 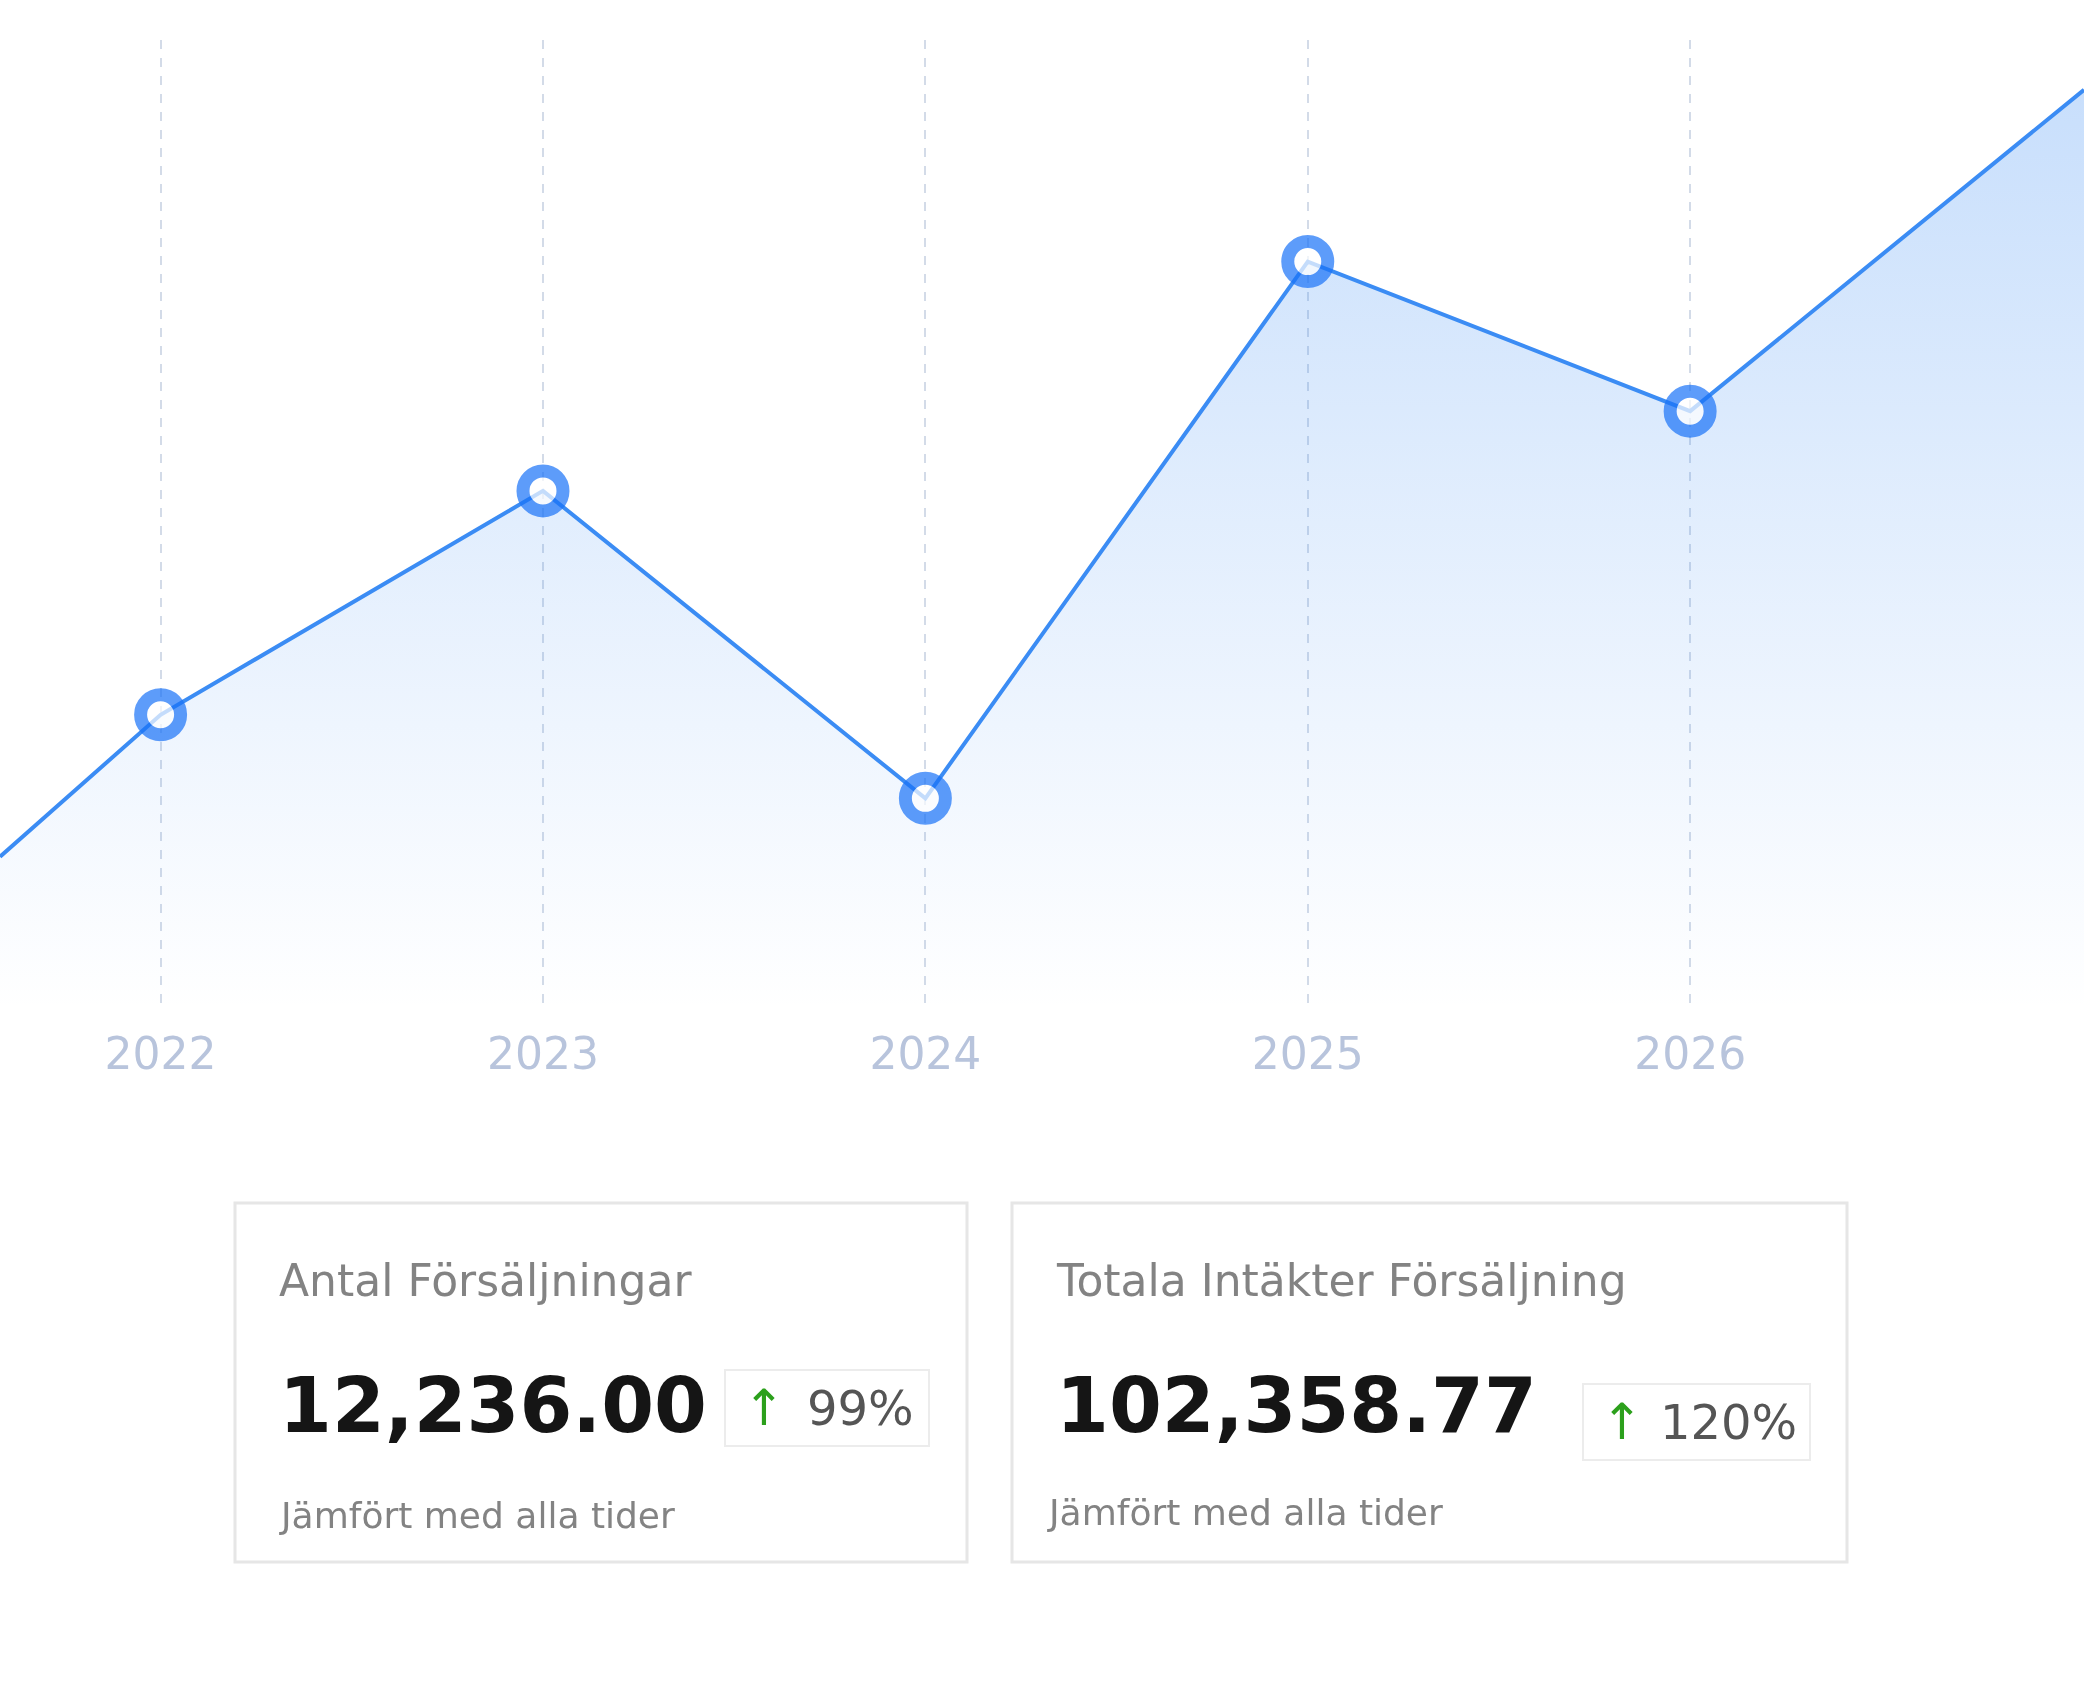 What do you see at coordinates (1307, 1053) in the screenshot?
I see `x-tick-label: 2025` at bounding box center [1307, 1053].